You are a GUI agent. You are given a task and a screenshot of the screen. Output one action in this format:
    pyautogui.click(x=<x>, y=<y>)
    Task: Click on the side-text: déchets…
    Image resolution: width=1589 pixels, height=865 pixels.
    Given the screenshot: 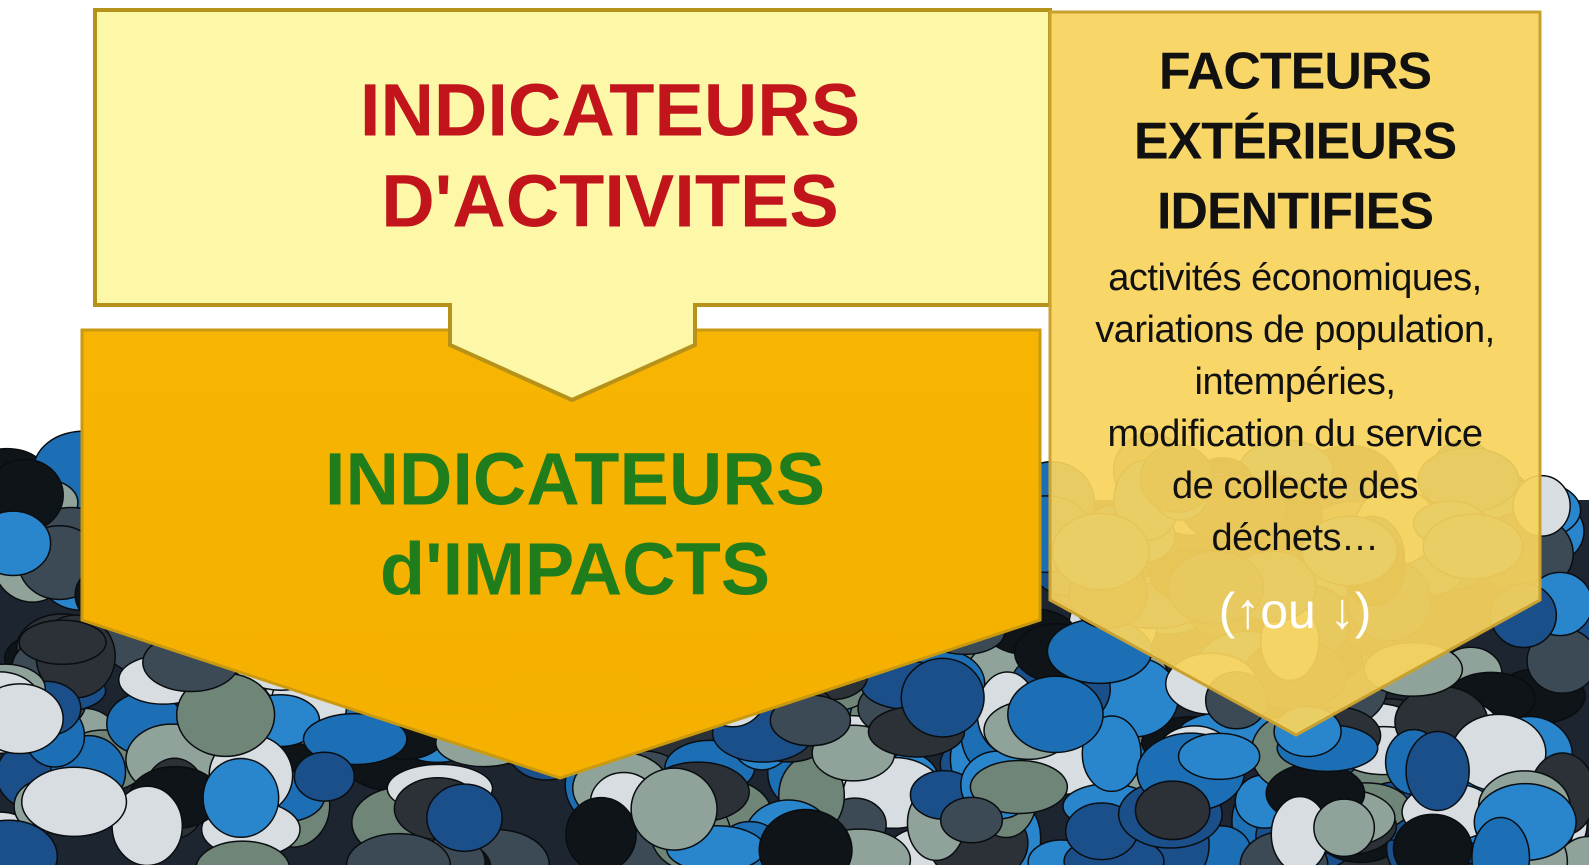 What is the action you would take?
    pyautogui.click(x=1294, y=538)
    